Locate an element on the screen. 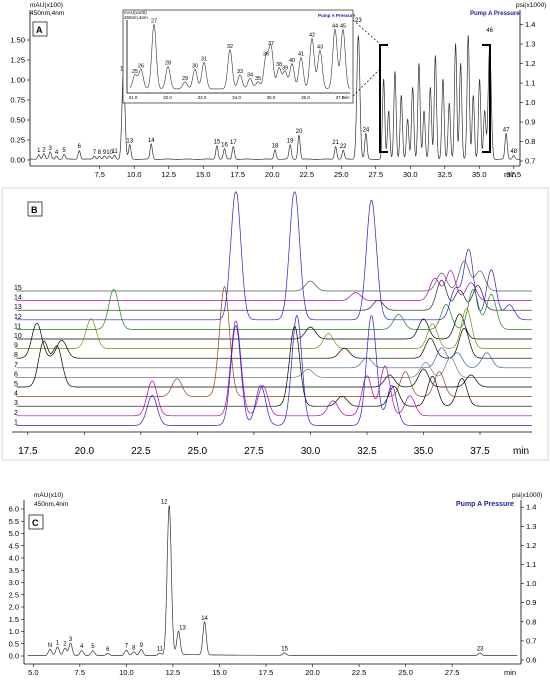 The height and width of the screenshot is (684, 550). panel-b-letter: B is located at coordinates (34, 210).